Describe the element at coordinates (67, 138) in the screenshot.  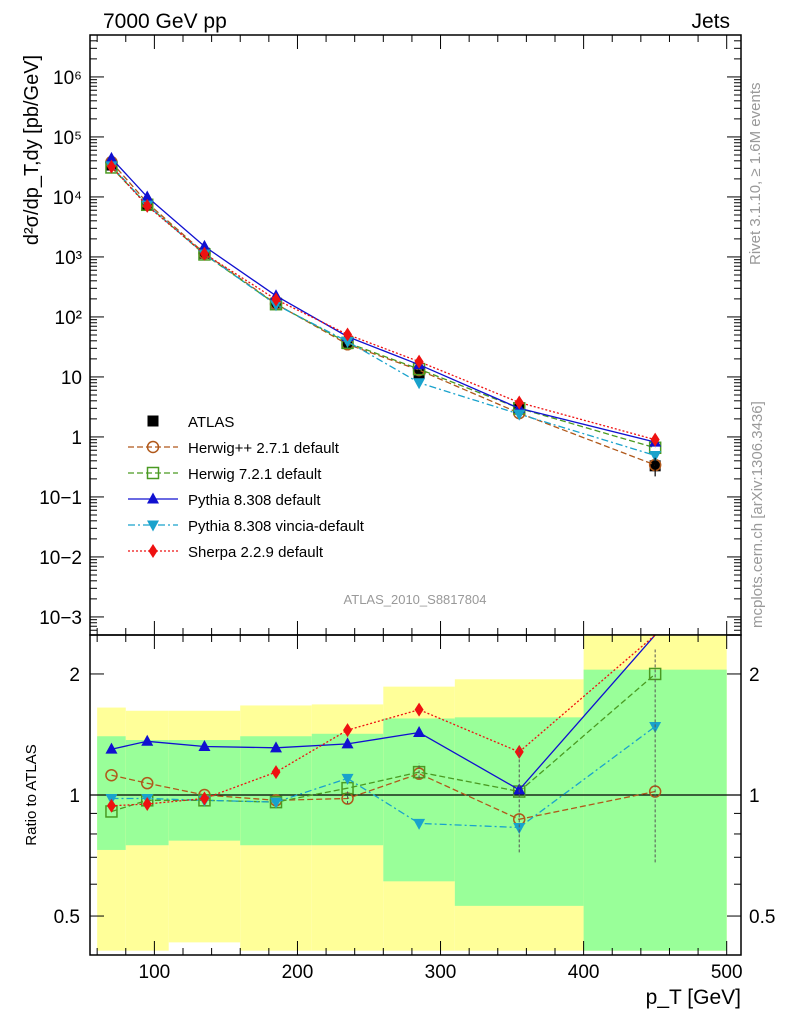
I see `main-y-tick-label: 10⁵` at that location.